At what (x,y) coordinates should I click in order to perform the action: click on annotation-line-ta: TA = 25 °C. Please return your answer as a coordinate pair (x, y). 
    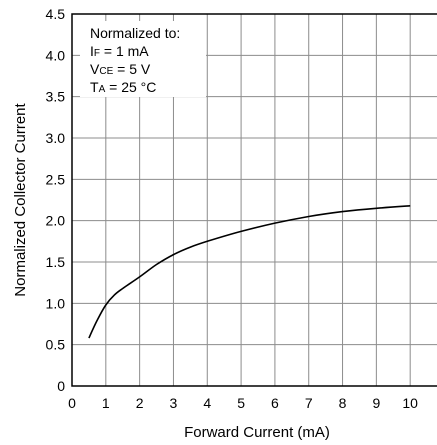
    Looking at the image, I should click on (123, 87).